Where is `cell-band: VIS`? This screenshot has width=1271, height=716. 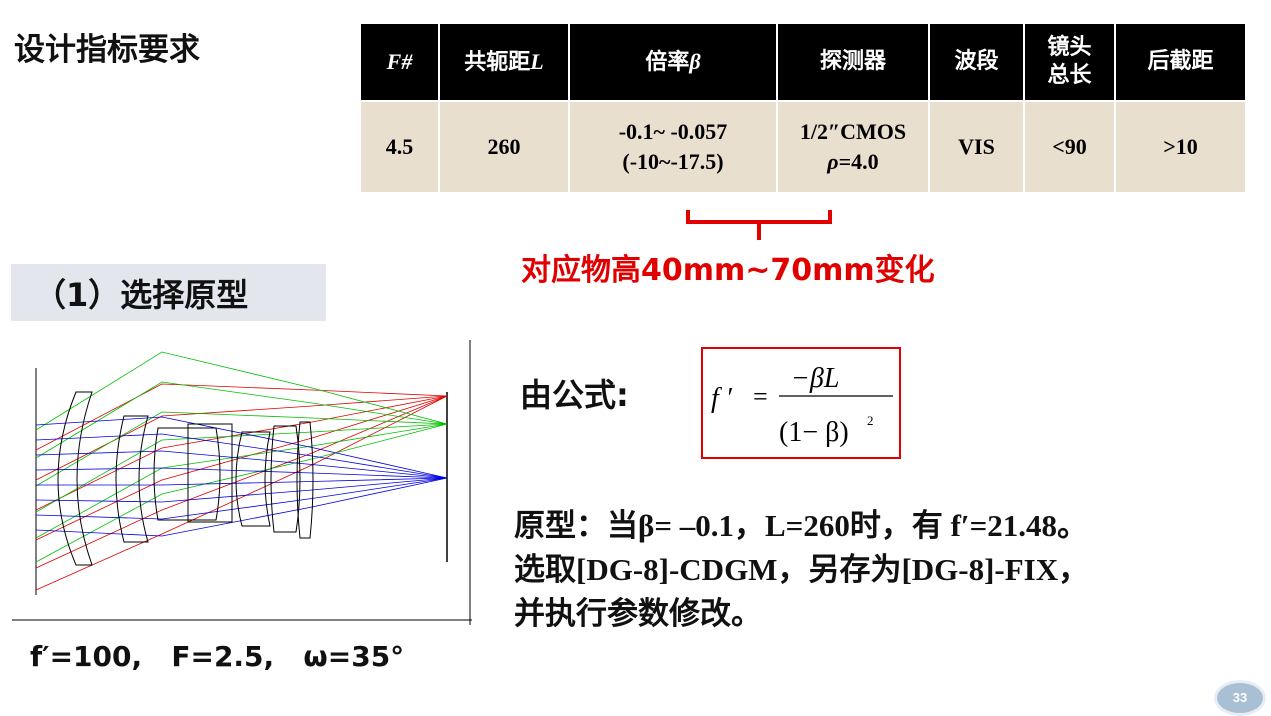 cell-band: VIS is located at coordinates (977, 146).